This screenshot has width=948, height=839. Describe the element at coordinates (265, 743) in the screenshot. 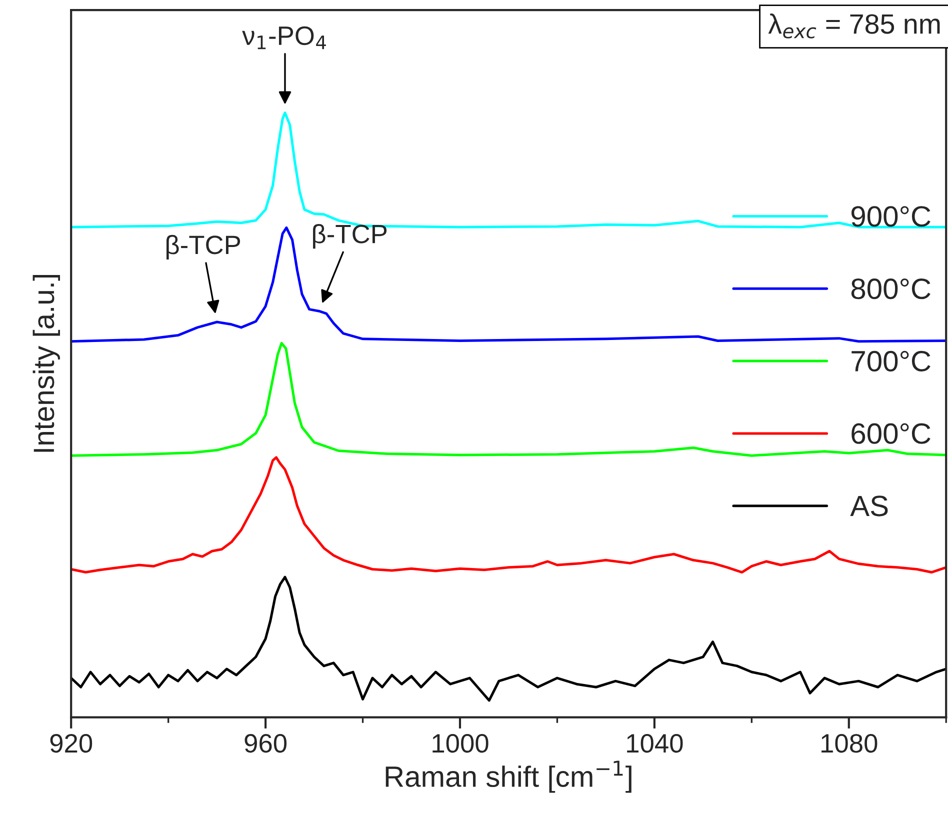

I see `x-tick-label: 960` at that location.